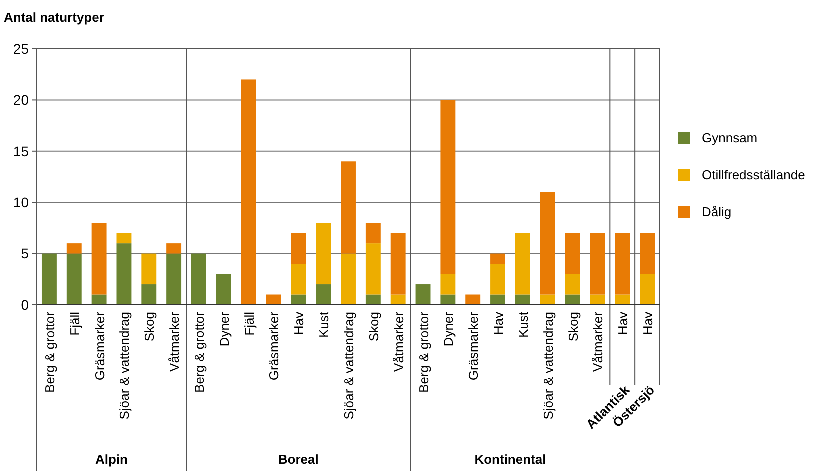  Describe the element at coordinates (21, 151) in the screenshot. I see `y-tick-label: 15` at that location.